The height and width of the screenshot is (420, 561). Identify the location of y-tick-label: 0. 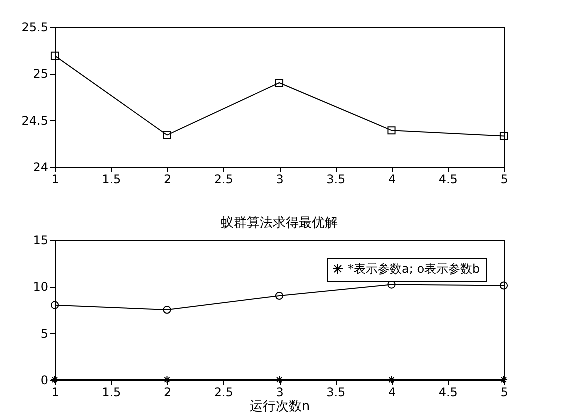
(44, 381).